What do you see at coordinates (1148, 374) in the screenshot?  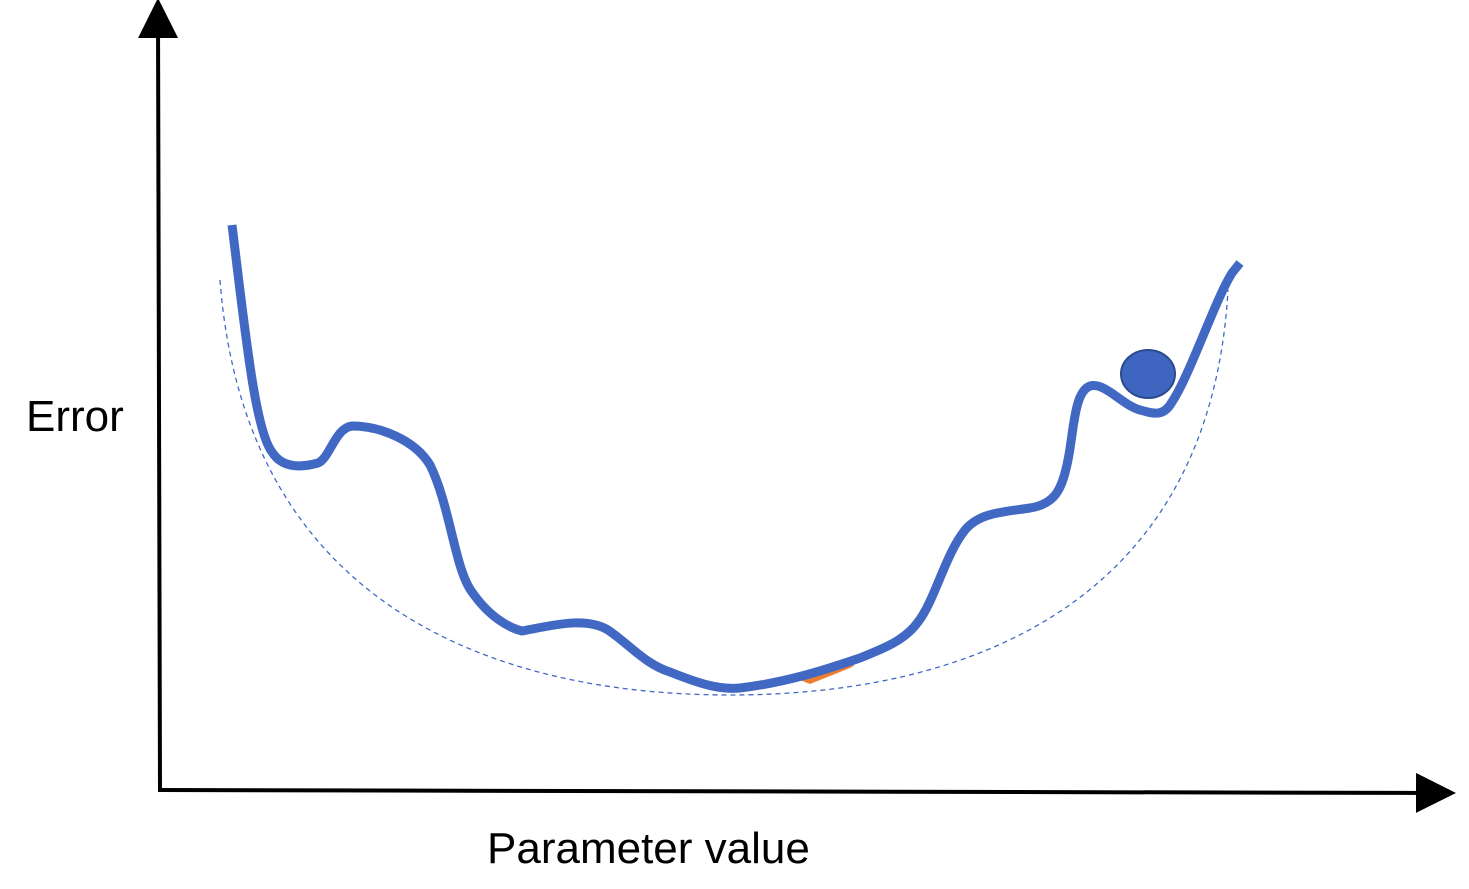 I see `ball-marker` at bounding box center [1148, 374].